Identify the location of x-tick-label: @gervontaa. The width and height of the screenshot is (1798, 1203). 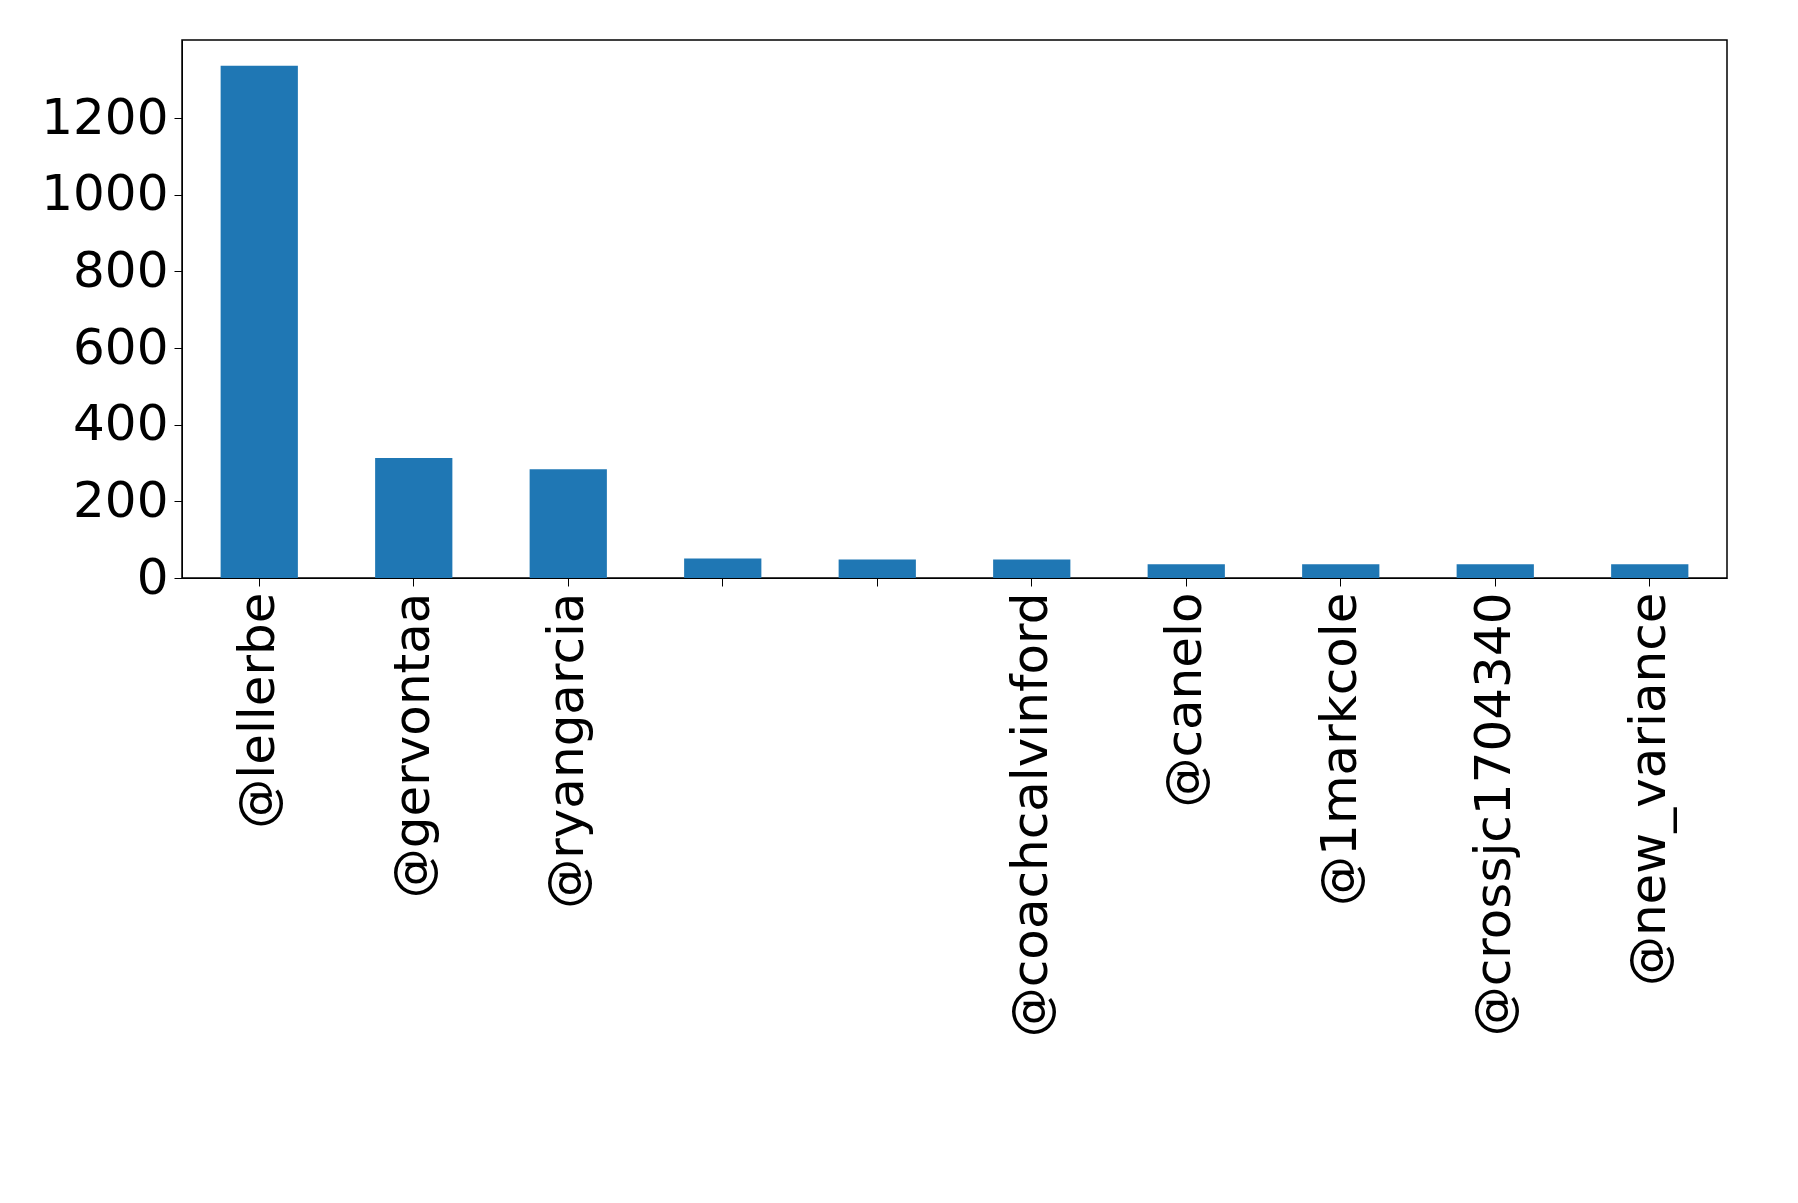
(411, 745).